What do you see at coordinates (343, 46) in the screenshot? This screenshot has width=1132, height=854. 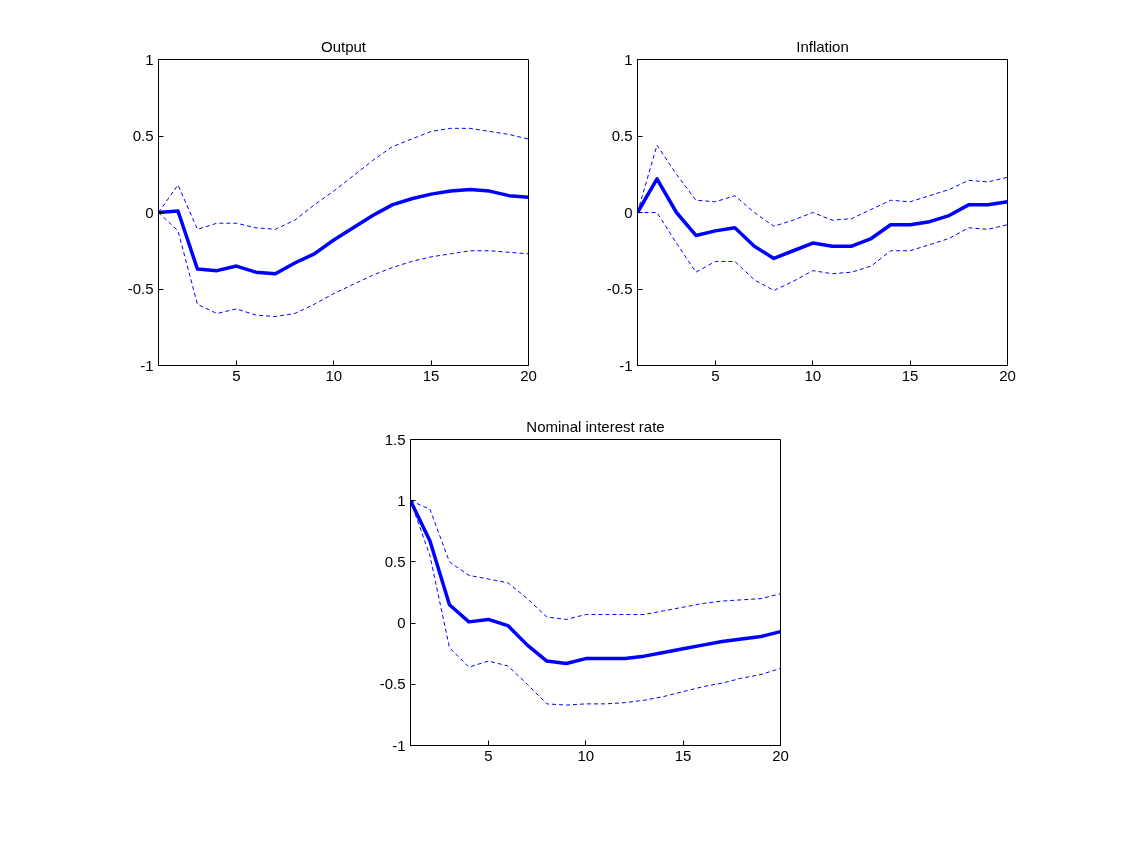 I see `chart-title: Output` at bounding box center [343, 46].